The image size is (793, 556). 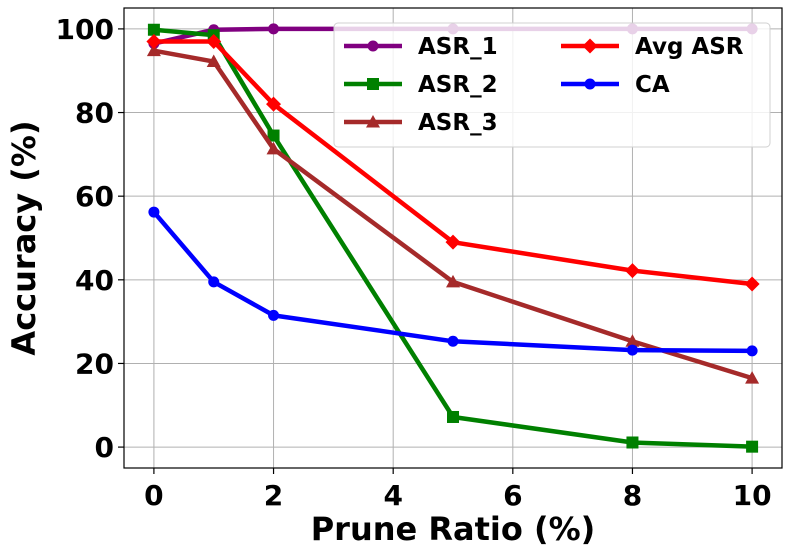 I want to click on legend-marker-ca, so click(x=590, y=84).